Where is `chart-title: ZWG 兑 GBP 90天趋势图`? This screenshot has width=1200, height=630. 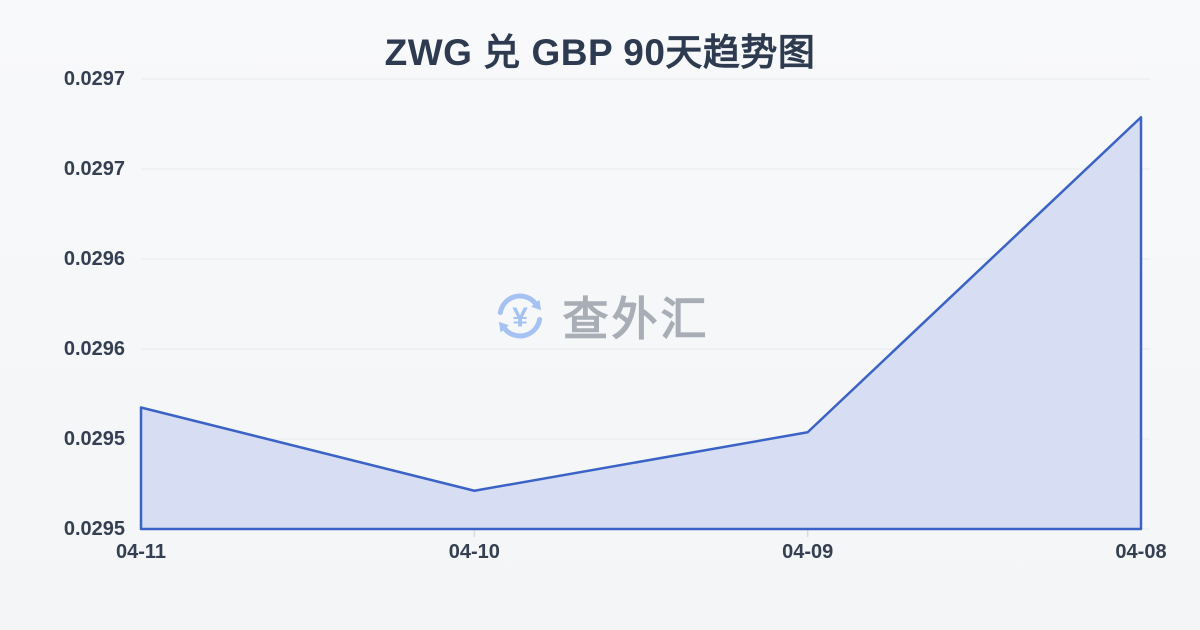 chart-title: ZWG 兑 GBP 90天趋势图 is located at coordinates (600, 52).